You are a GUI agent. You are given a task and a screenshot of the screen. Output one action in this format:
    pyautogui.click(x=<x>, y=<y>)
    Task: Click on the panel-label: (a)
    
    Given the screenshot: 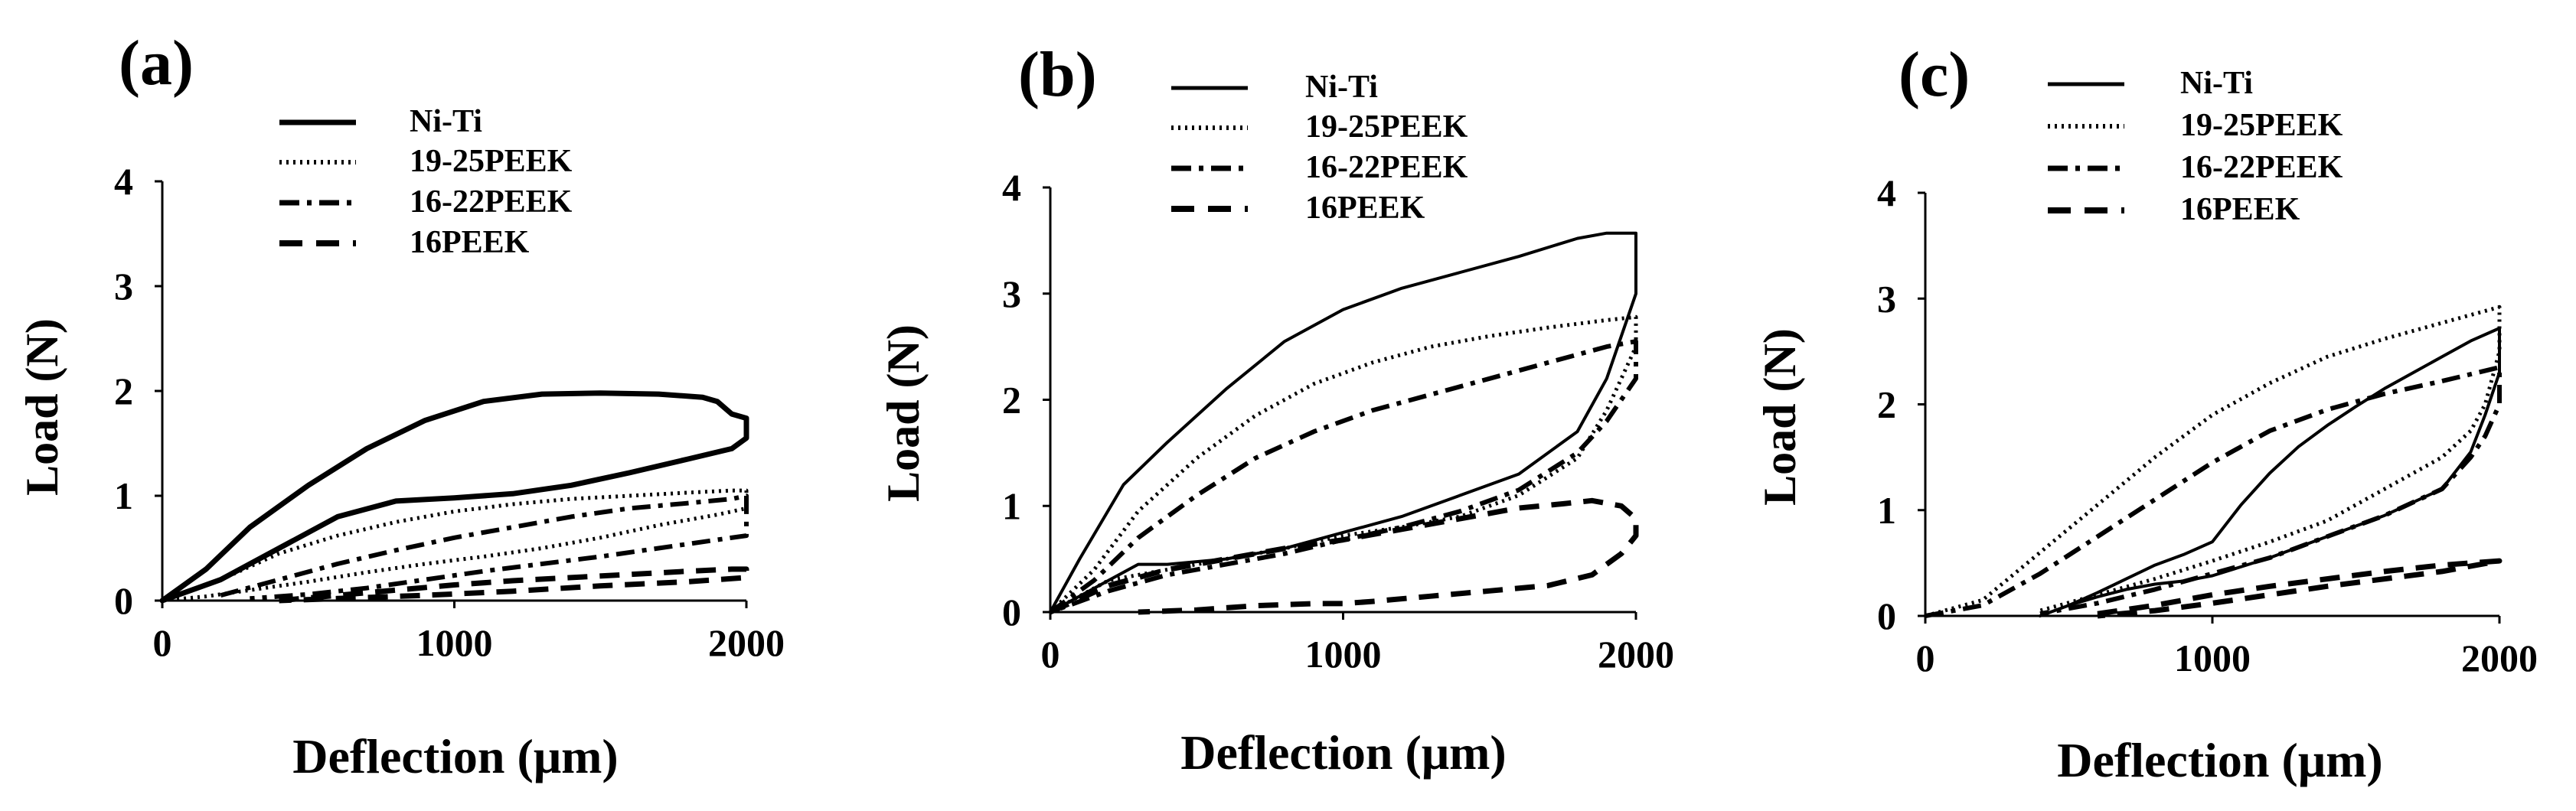 What is the action you would take?
    pyautogui.click(x=156, y=63)
    